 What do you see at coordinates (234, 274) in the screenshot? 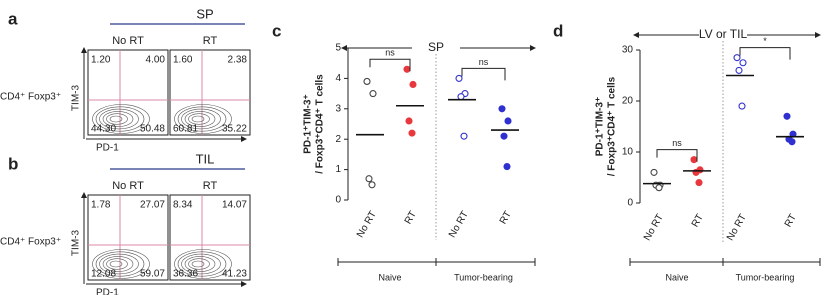
I see `quadrant-value: 41.23` at bounding box center [234, 274].